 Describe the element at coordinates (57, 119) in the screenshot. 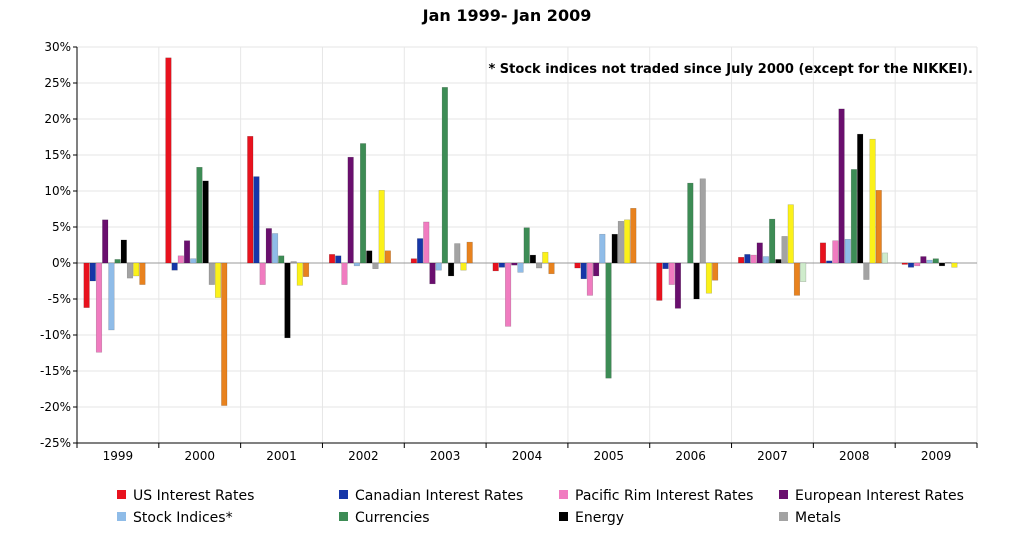

I see `y-tick-label: 20%` at that location.